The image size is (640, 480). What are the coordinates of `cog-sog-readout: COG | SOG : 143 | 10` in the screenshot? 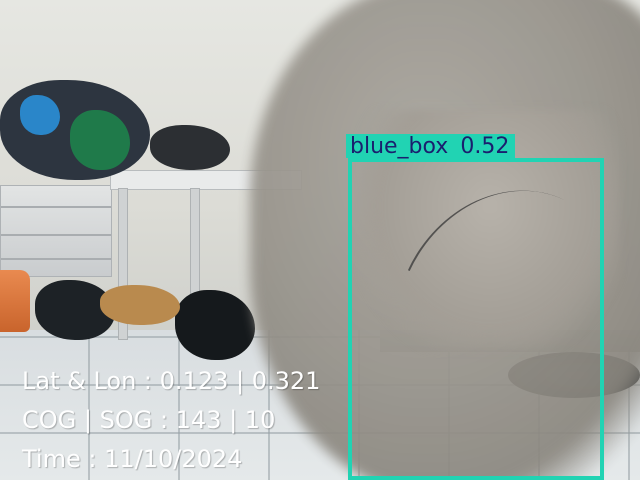 It's located at (149, 420).